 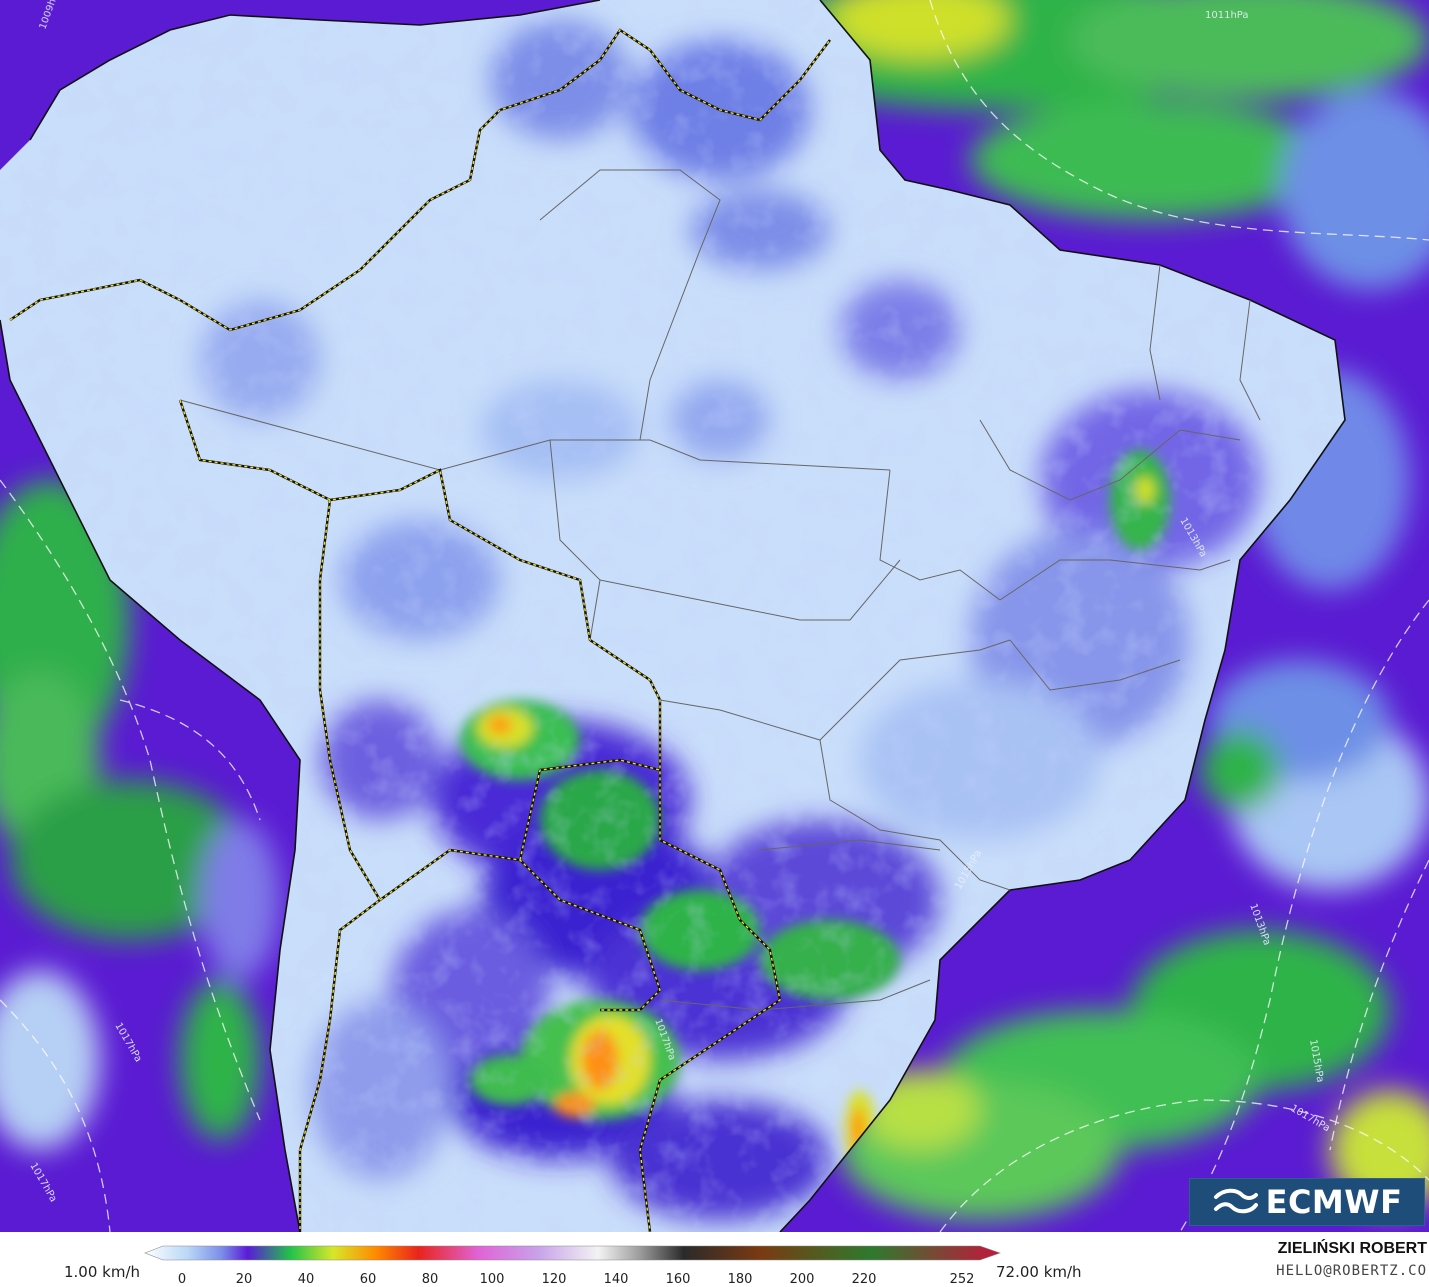 I want to click on scale-tick: 40, so click(x=306, y=1279).